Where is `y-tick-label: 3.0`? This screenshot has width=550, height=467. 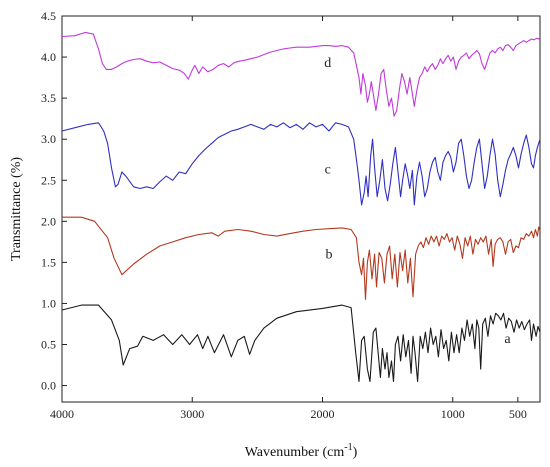 y-tick-label: 3.0 is located at coordinates (48, 139).